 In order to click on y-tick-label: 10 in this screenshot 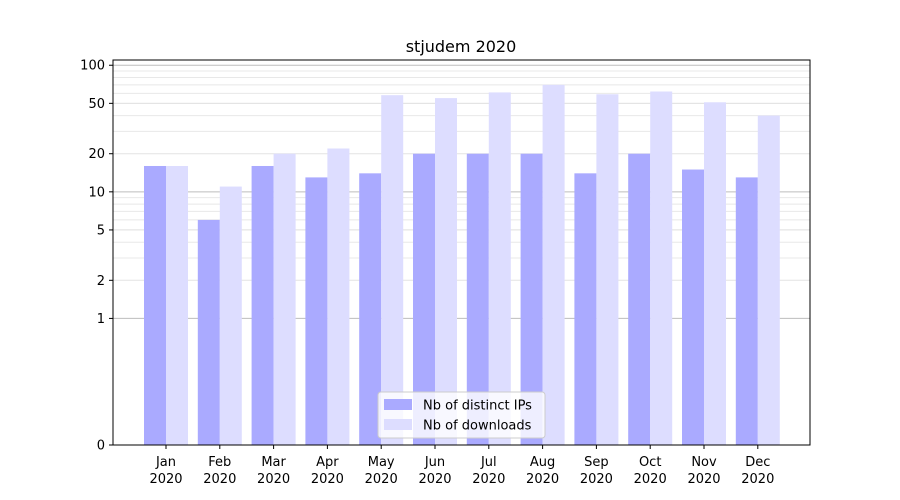, I will do `click(96, 192)`.